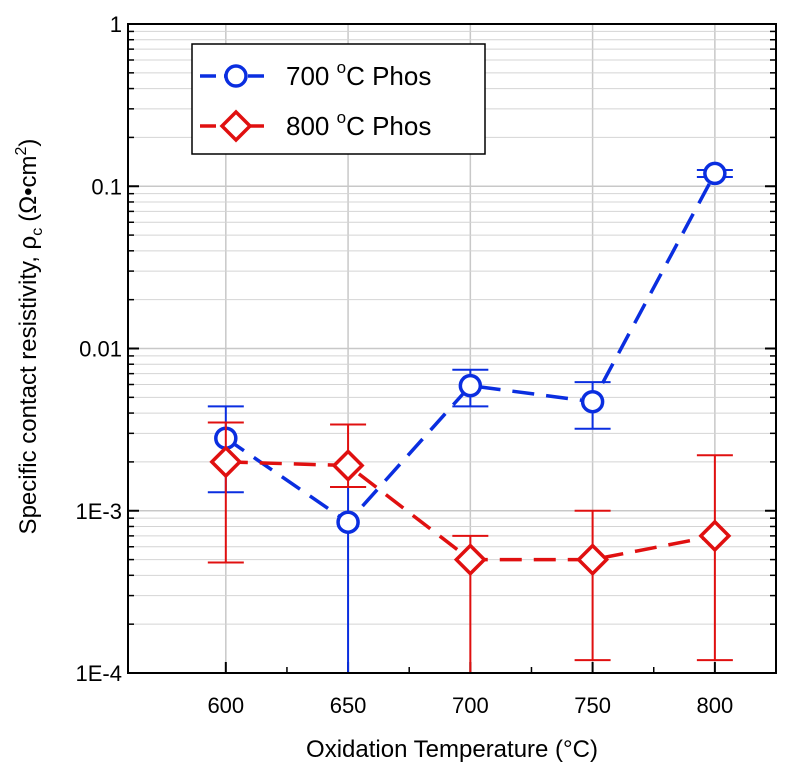 The width and height of the screenshot is (789, 773). I want to click on y-axis-label-unit-open: (Ω•cm, so click(28, 188).